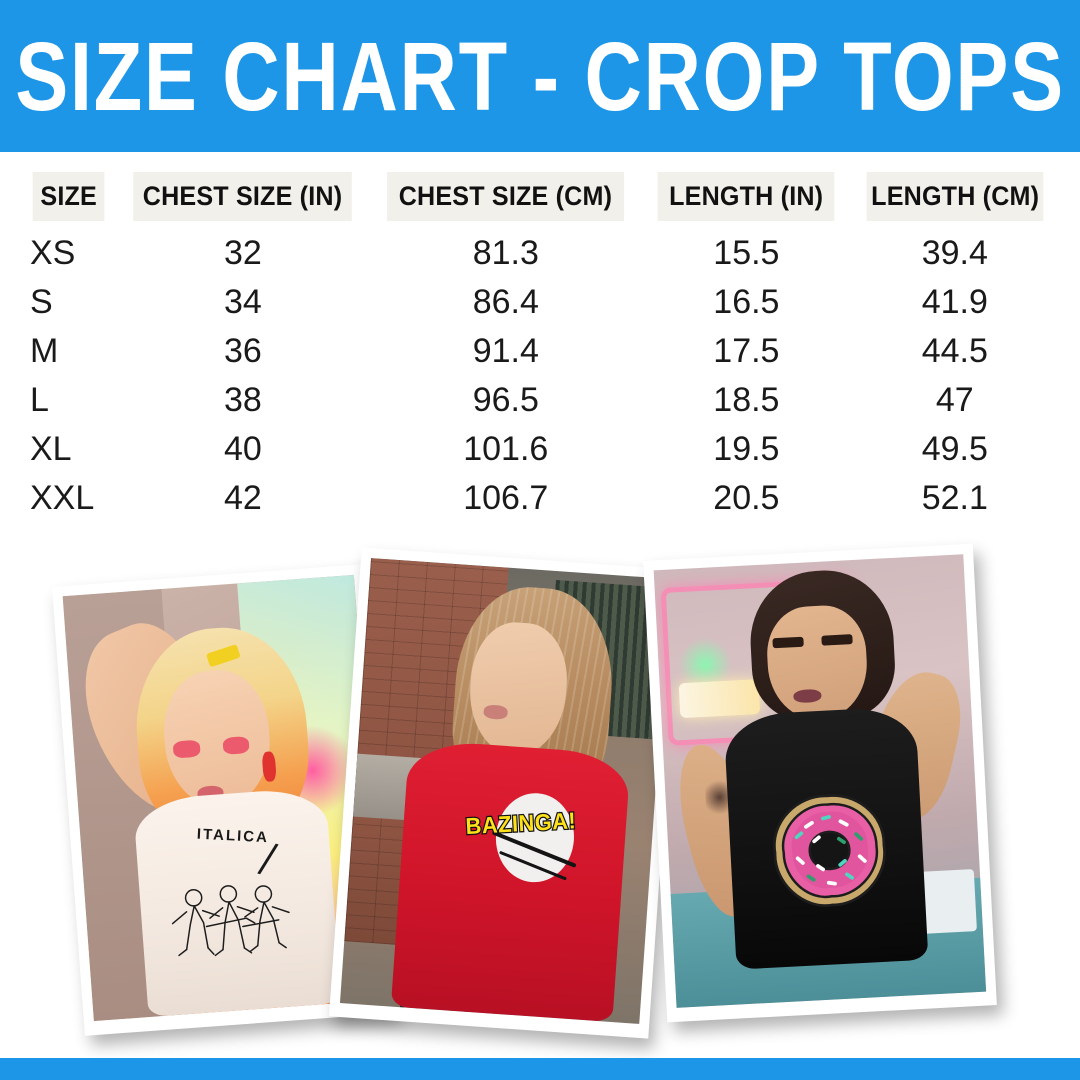 This screenshot has width=1080, height=1080. What do you see at coordinates (830, 851) in the screenshot?
I see `print-donut-graphic` at bounding box center [830, 851].